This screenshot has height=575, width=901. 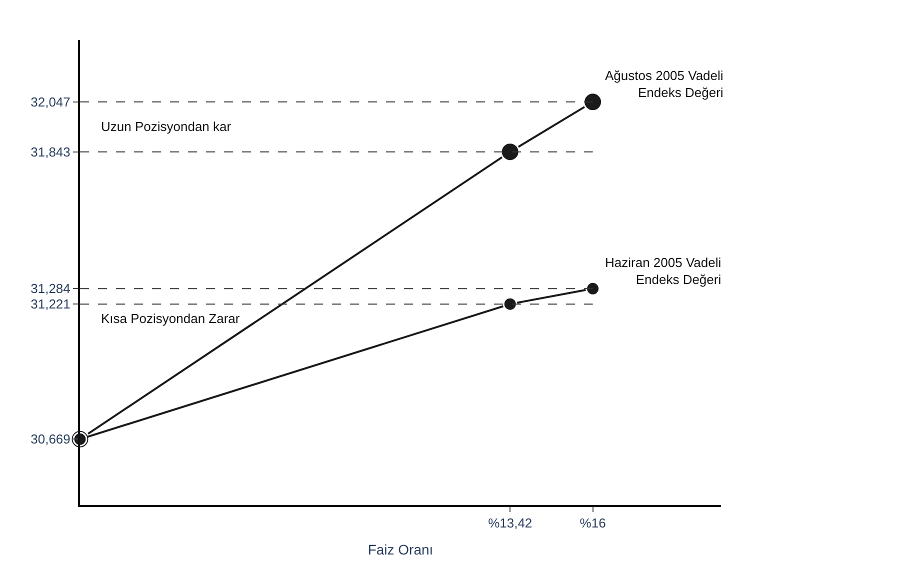 What do you see at coordinates (50, 304) in the screenshot?
I see `y-tick-label: 31,221` at bounding box center [50, 304].